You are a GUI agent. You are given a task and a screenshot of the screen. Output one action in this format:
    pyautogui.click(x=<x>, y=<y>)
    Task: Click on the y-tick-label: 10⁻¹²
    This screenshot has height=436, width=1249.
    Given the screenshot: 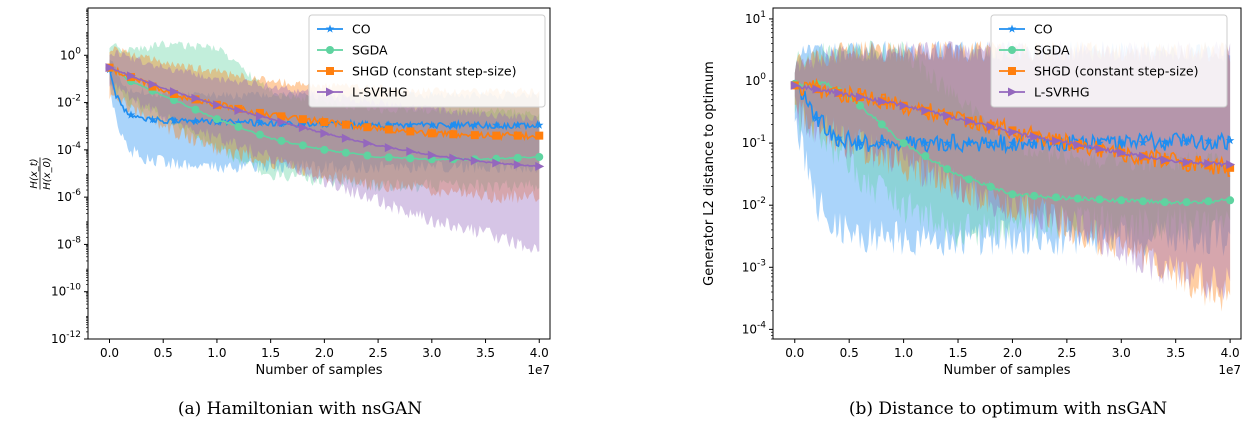 What is the action you would take?
    pyautogui.click(x=66, y=338)
    